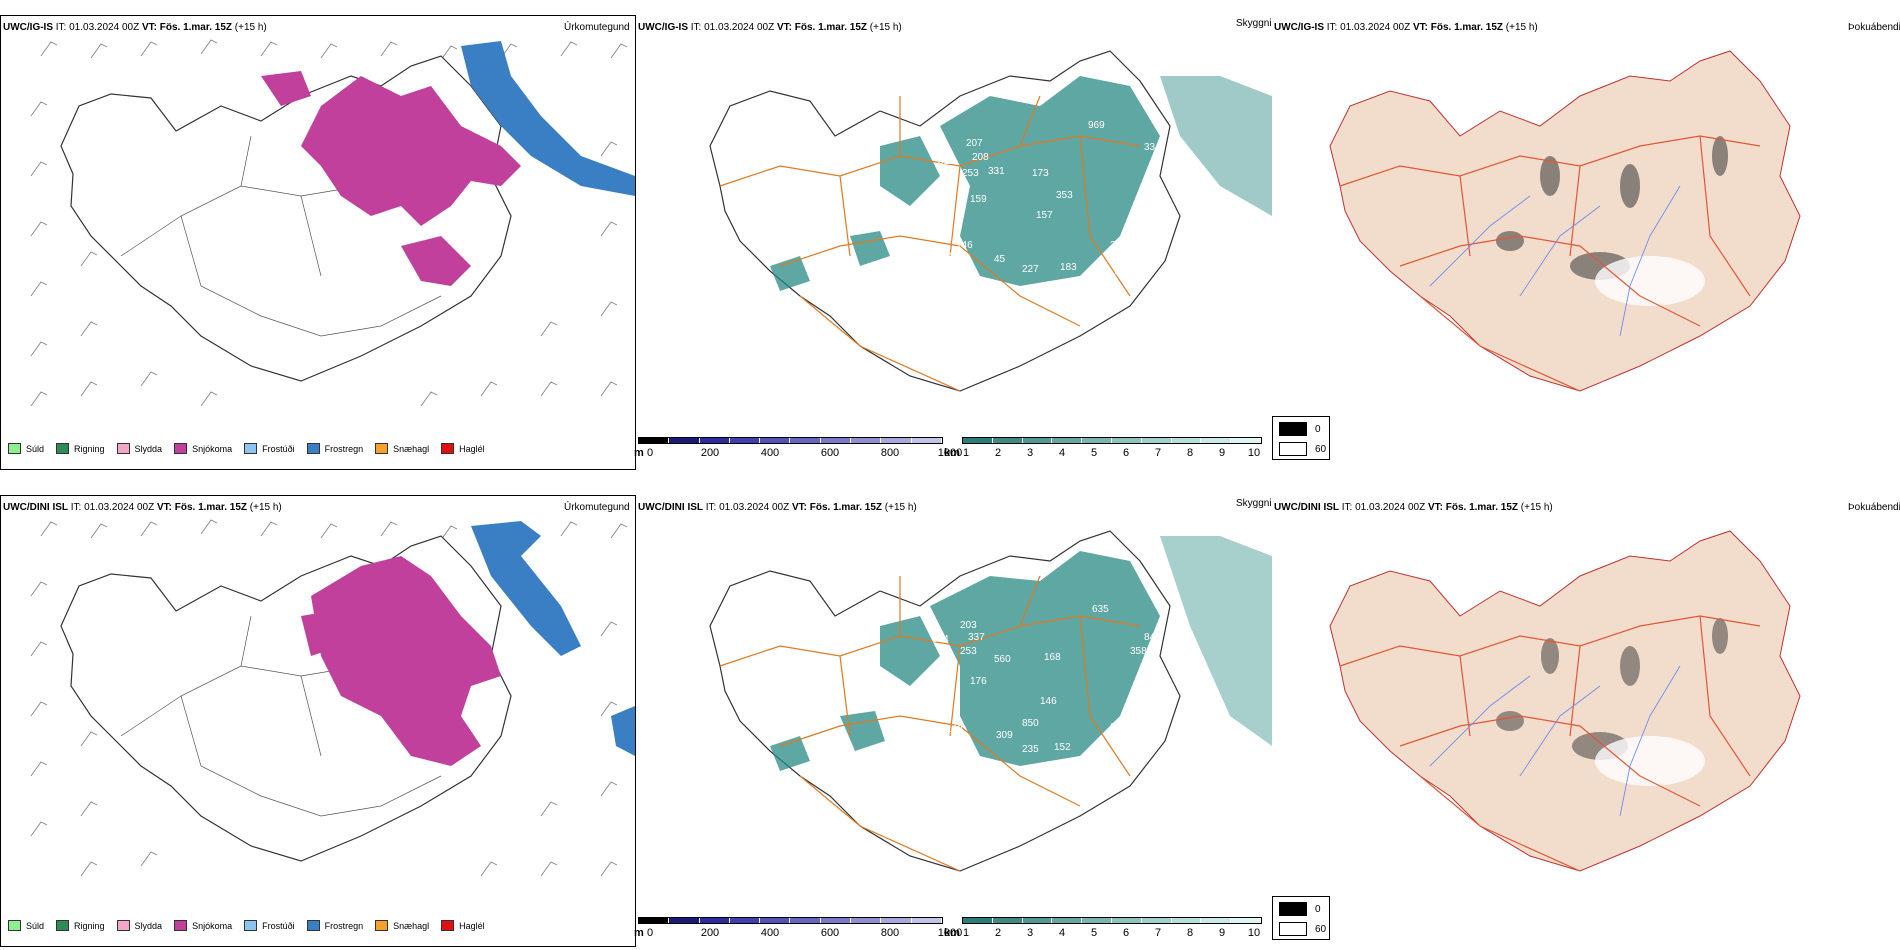 This screenshot has width=1900, height=950. What do you see at coordinates (89, 925) in the screenshot?
I see `legend-label: Rigning` at bounding box center [89, 925].